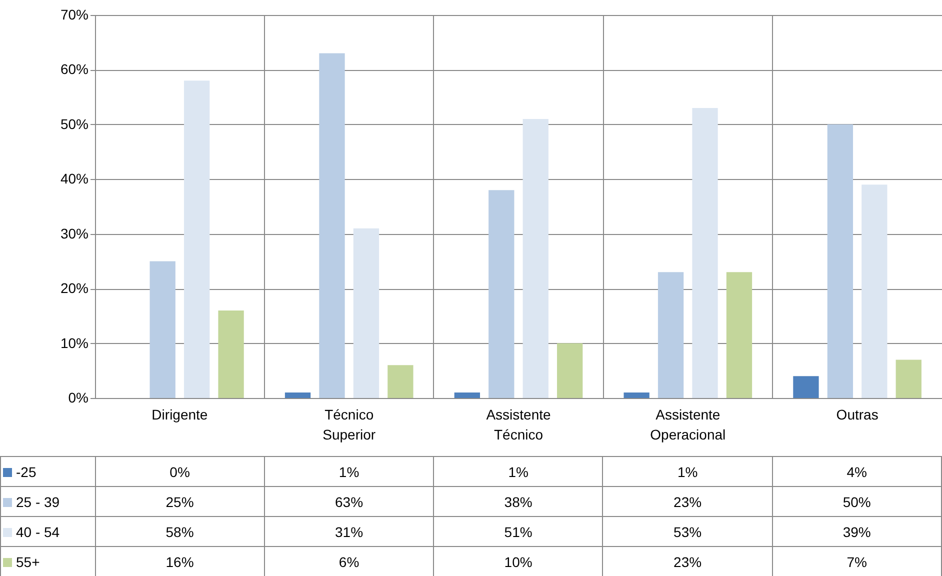 The width and height of the screenshot is (942, 576). I want to click on y-tick-label: 10%, so click(74, 342).